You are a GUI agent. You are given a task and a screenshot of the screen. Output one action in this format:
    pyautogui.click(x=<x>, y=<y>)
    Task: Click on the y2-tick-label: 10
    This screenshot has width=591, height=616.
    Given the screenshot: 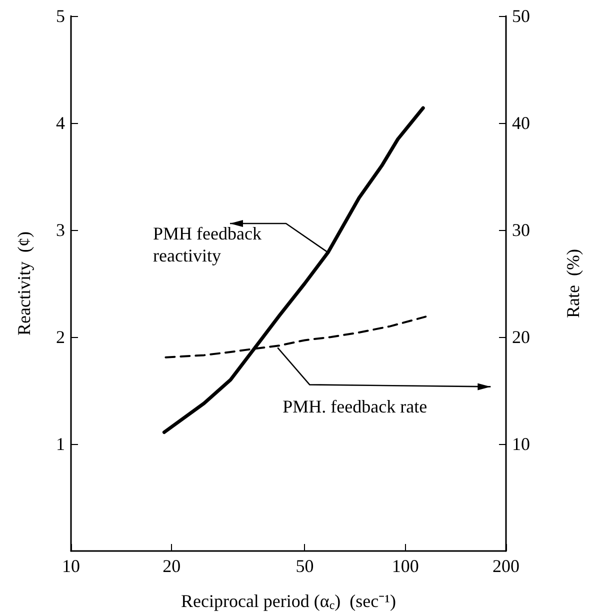 What is the action you would take?
    pyautogui.click(x=521, y=444)
    